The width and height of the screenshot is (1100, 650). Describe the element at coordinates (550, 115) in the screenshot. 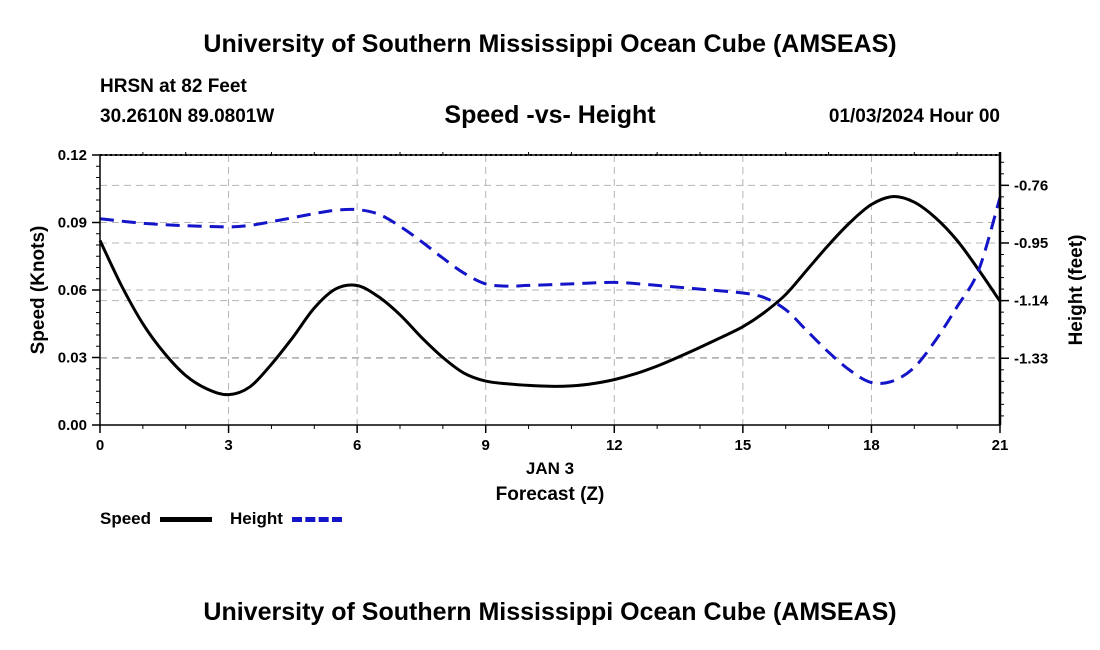

I see `chart-subtitle: Speed -vs- Height` at that location.